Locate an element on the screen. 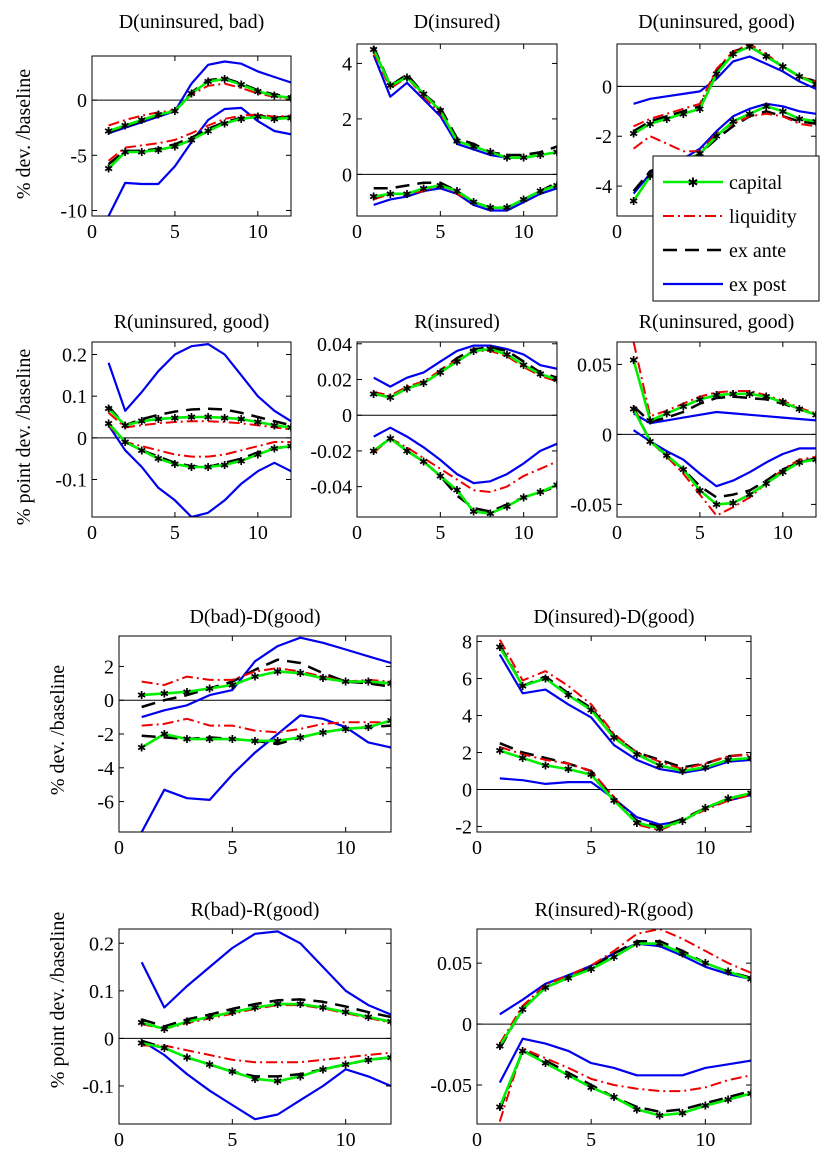 This screenshot has height=1157, width=822. y-tick-label: -6 is located at coordinates (105, 803).